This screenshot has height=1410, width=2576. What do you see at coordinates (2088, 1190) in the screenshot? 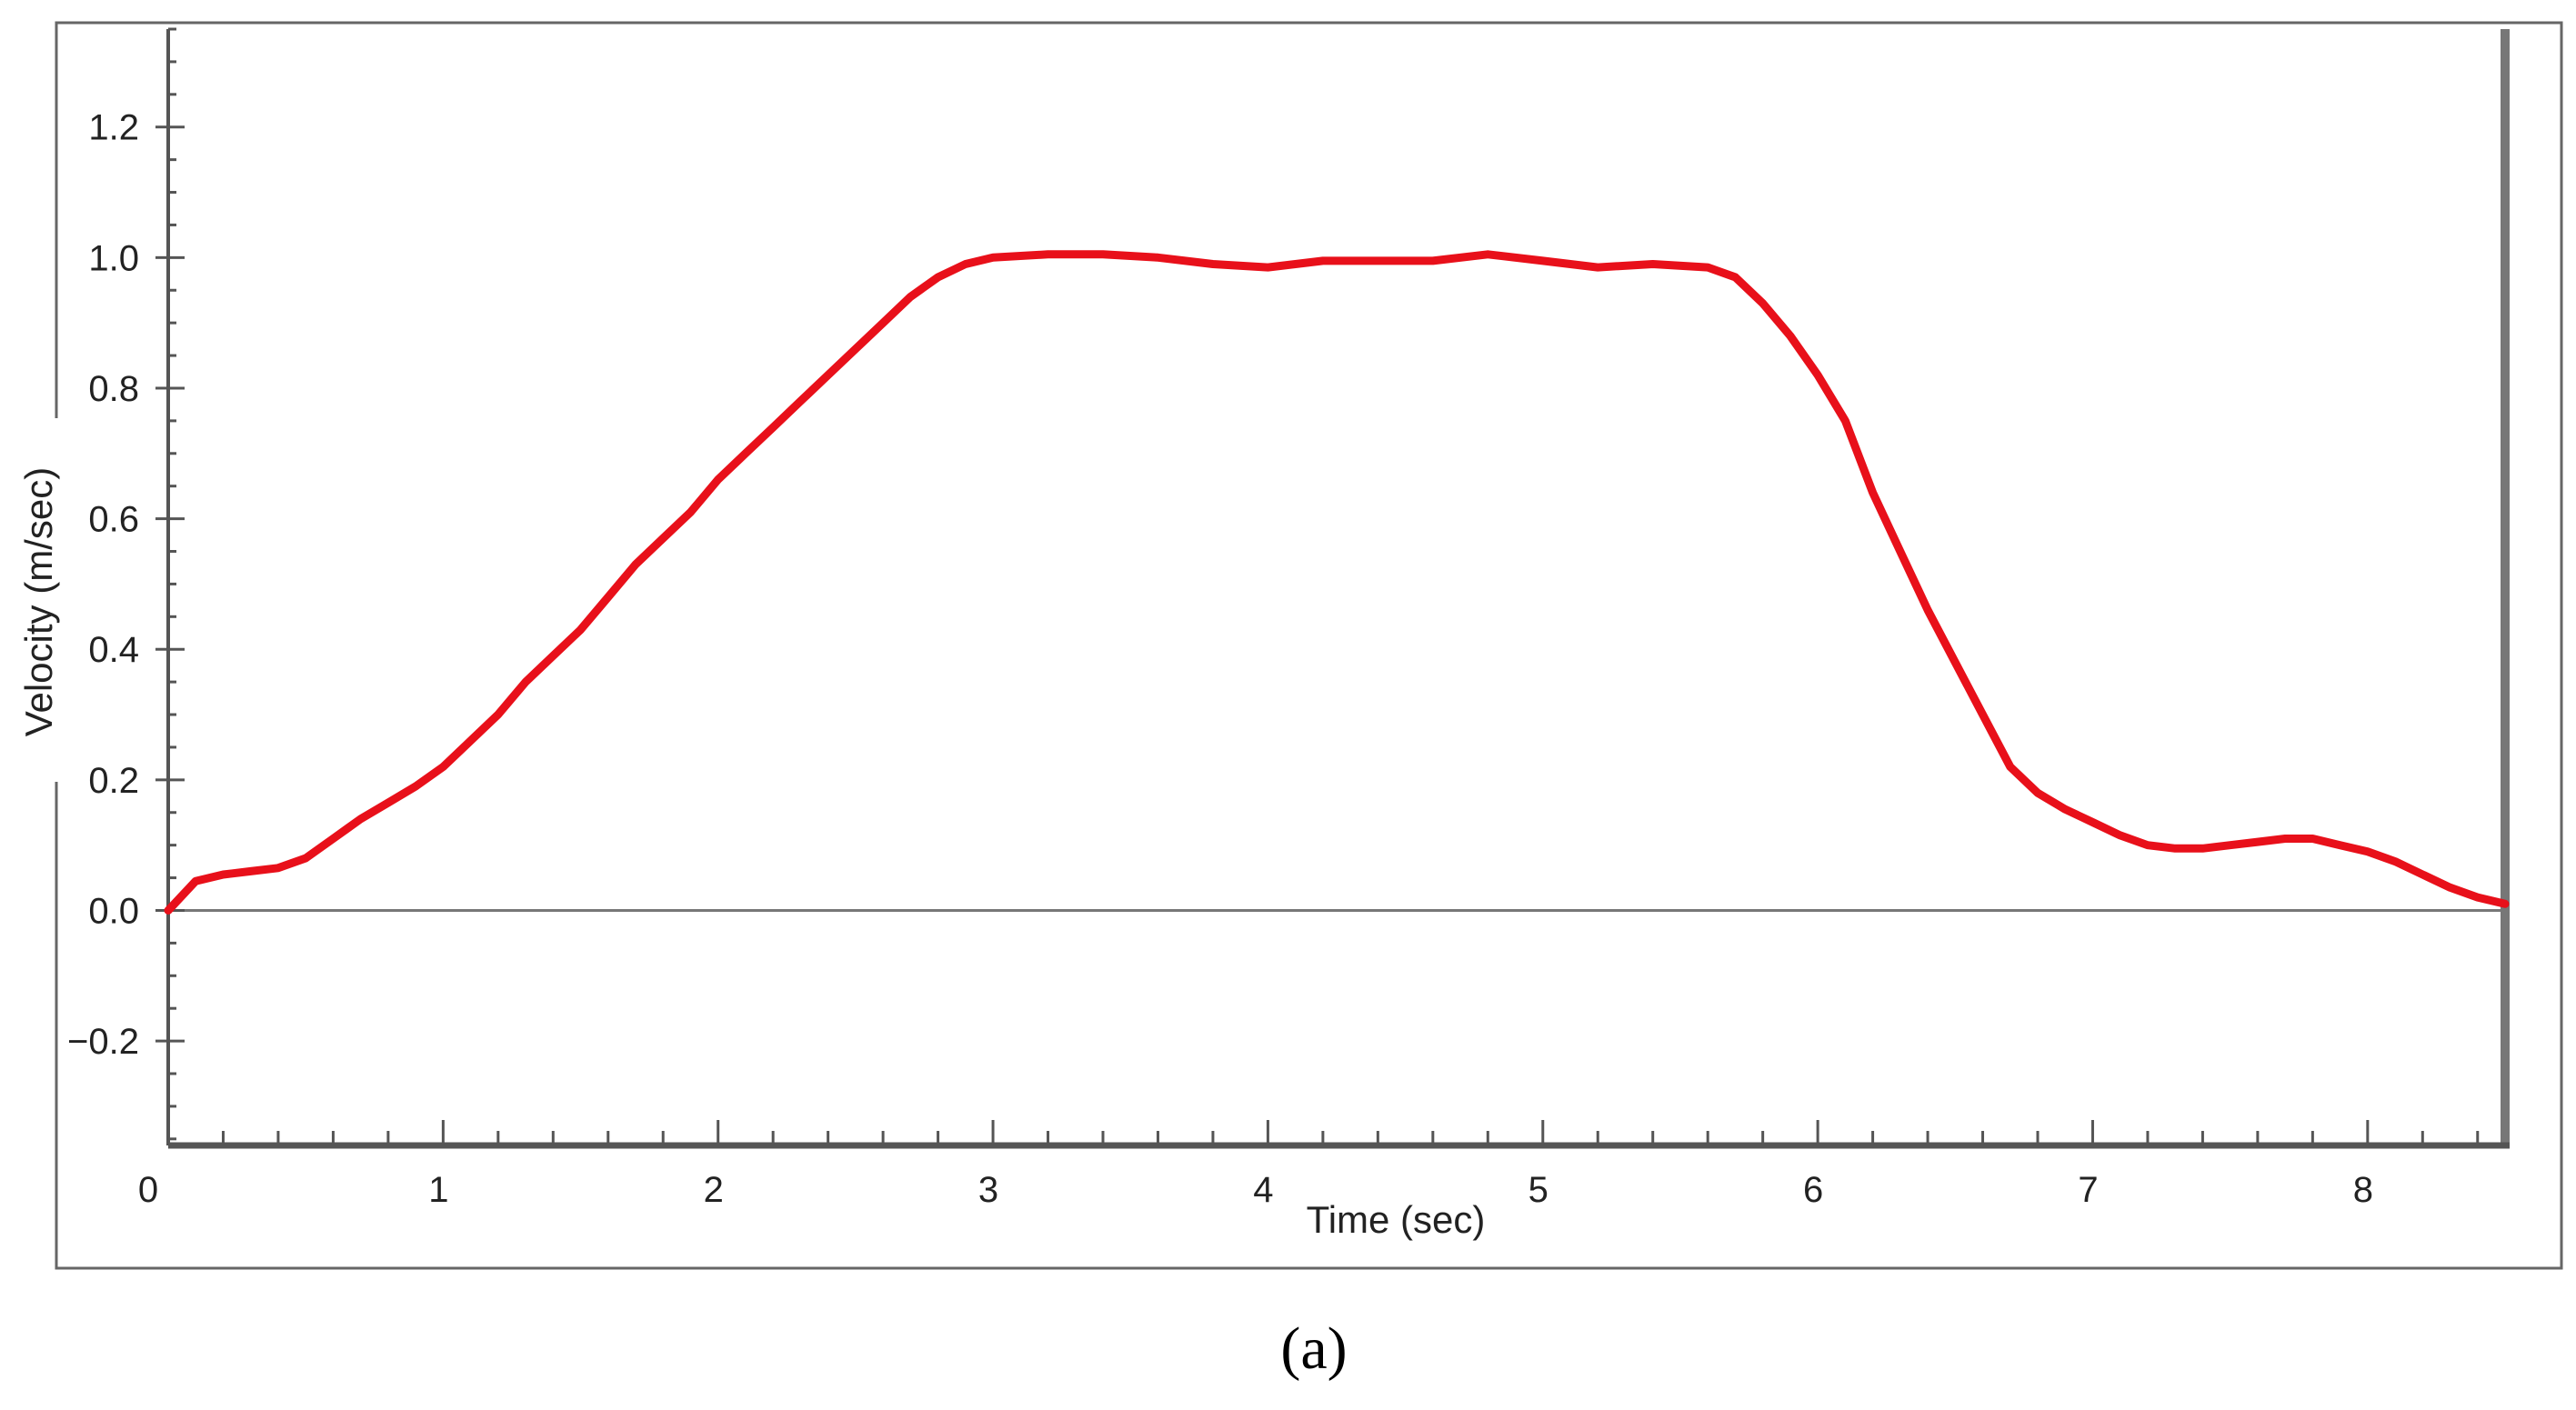
I see `x-tick-label: 7` at bounding box center [2088, 1190].